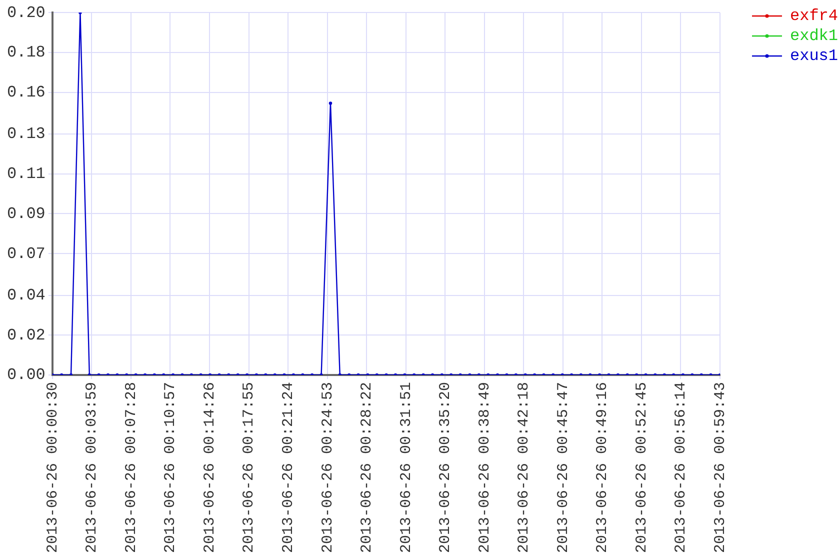 Image resolution: width=840 pixels, height=560 pixels. What do you see at coordinates (26, 213) in the screenshot?
I see `y-tick-label: 0.09` at bounding box center [26, 213].